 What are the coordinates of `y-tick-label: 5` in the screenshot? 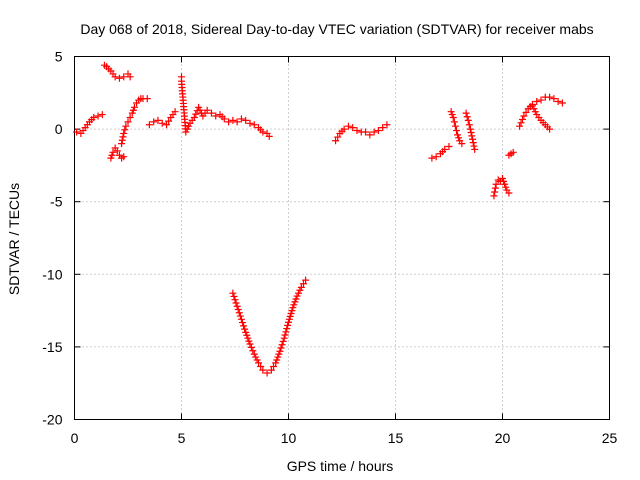 It's located at (59, 57).